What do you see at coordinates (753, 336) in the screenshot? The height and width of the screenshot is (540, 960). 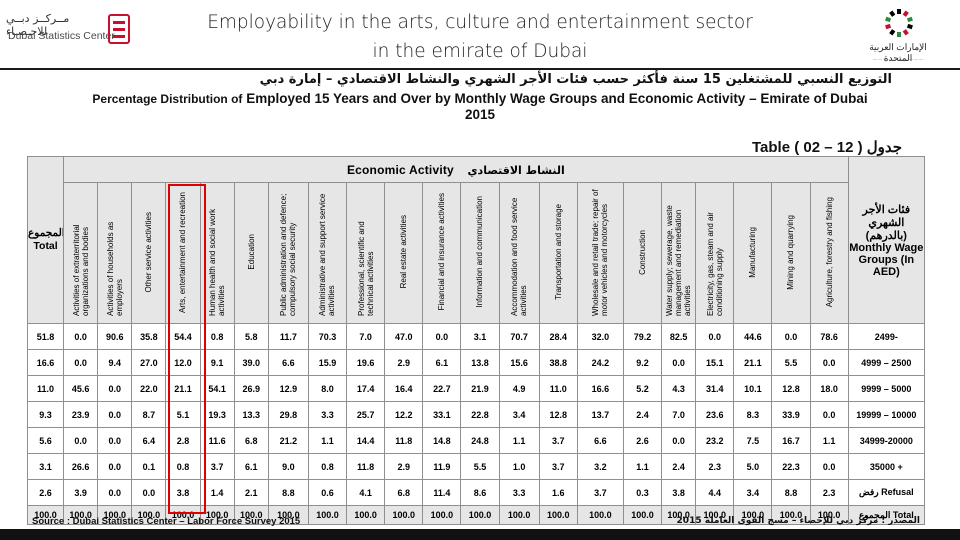 I see `table-cell: 44.6` at bounding box center [753, 336].